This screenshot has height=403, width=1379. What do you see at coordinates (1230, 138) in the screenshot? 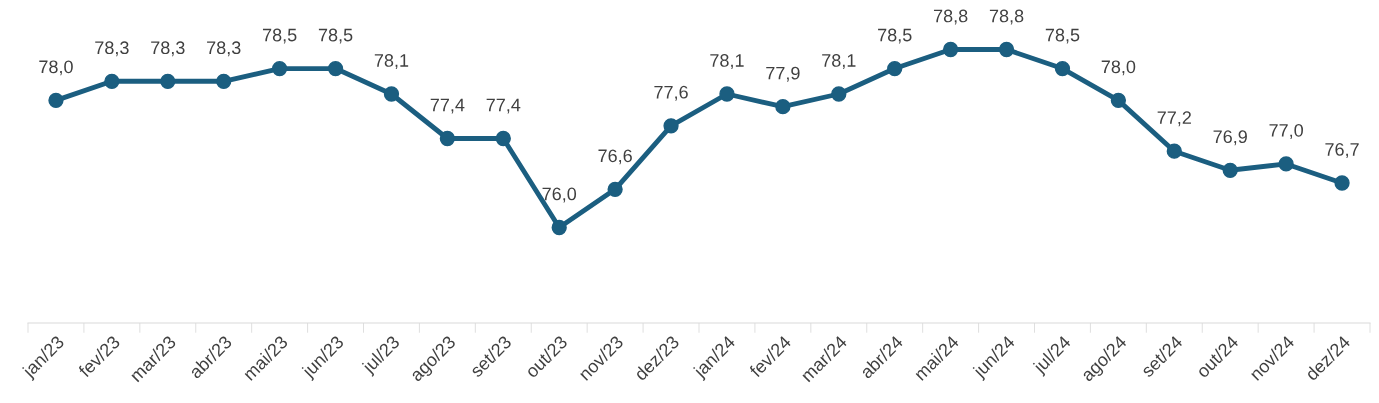
I see `data-label: 76,9` at bounding box center [1230, 138].